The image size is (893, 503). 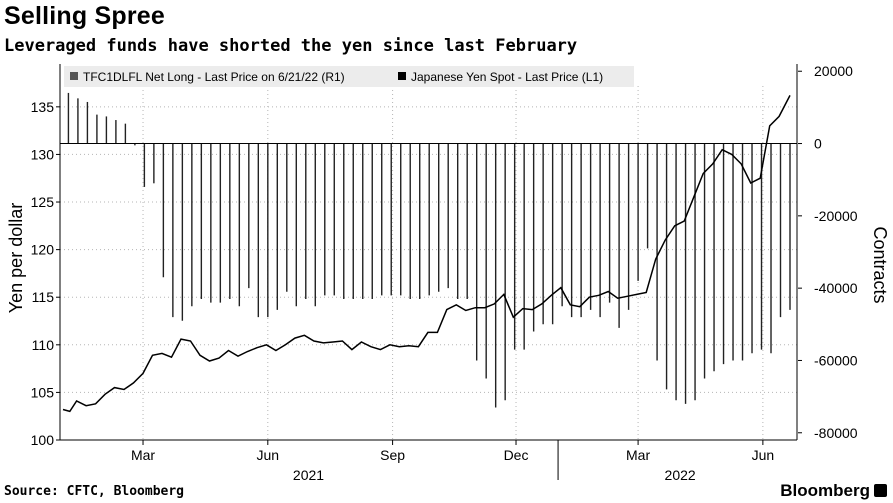 What do you see at coordinates (680, 475) in the screenshot?
I see `year-label: 2022` at bounding box center [680, 475].